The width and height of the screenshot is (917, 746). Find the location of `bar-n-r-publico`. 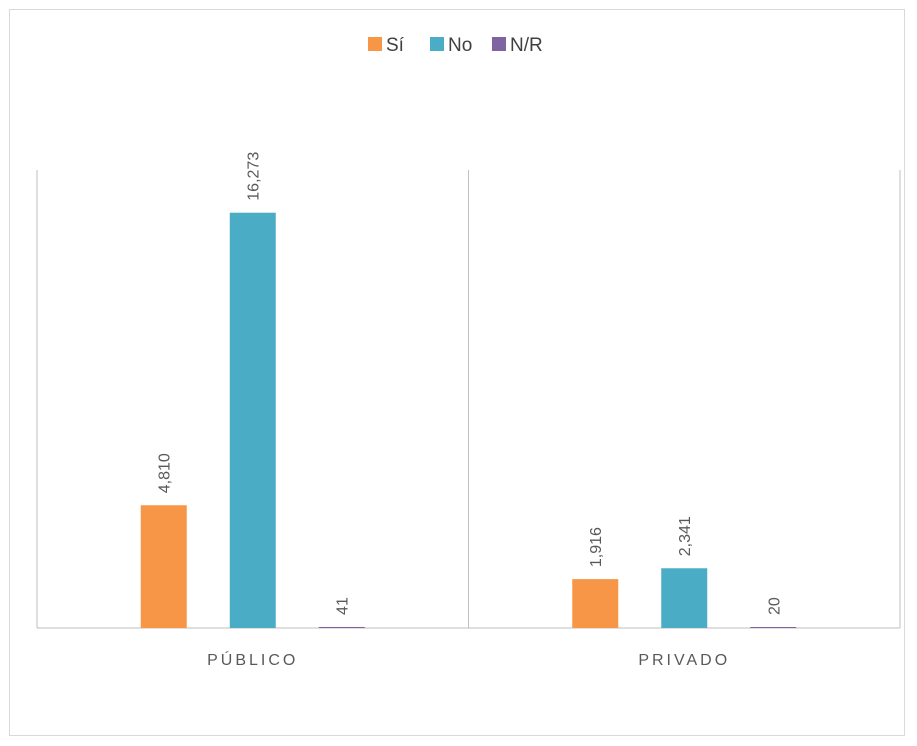

bar-n-r-publico is located at coordinates (341, 627).